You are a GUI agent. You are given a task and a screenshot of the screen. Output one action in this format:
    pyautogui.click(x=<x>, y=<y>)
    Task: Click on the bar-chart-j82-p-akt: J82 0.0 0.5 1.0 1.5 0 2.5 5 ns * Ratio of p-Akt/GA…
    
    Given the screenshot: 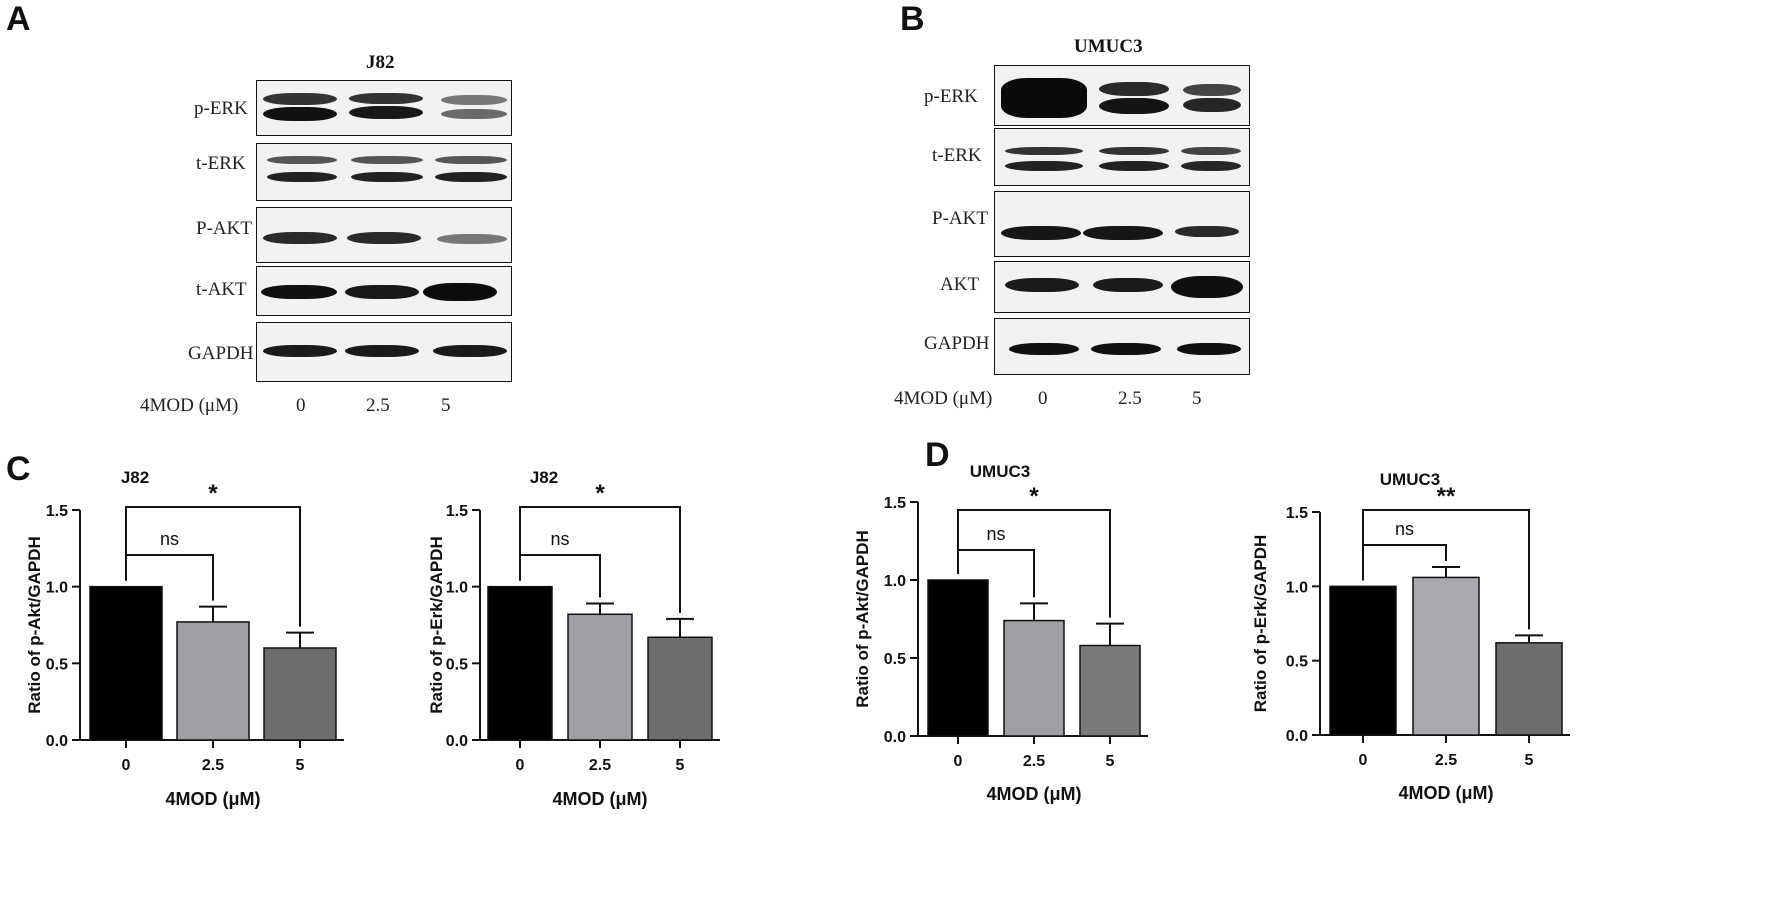 What is the action you would take?
    pyautogui.click(x=184, y=638)
    